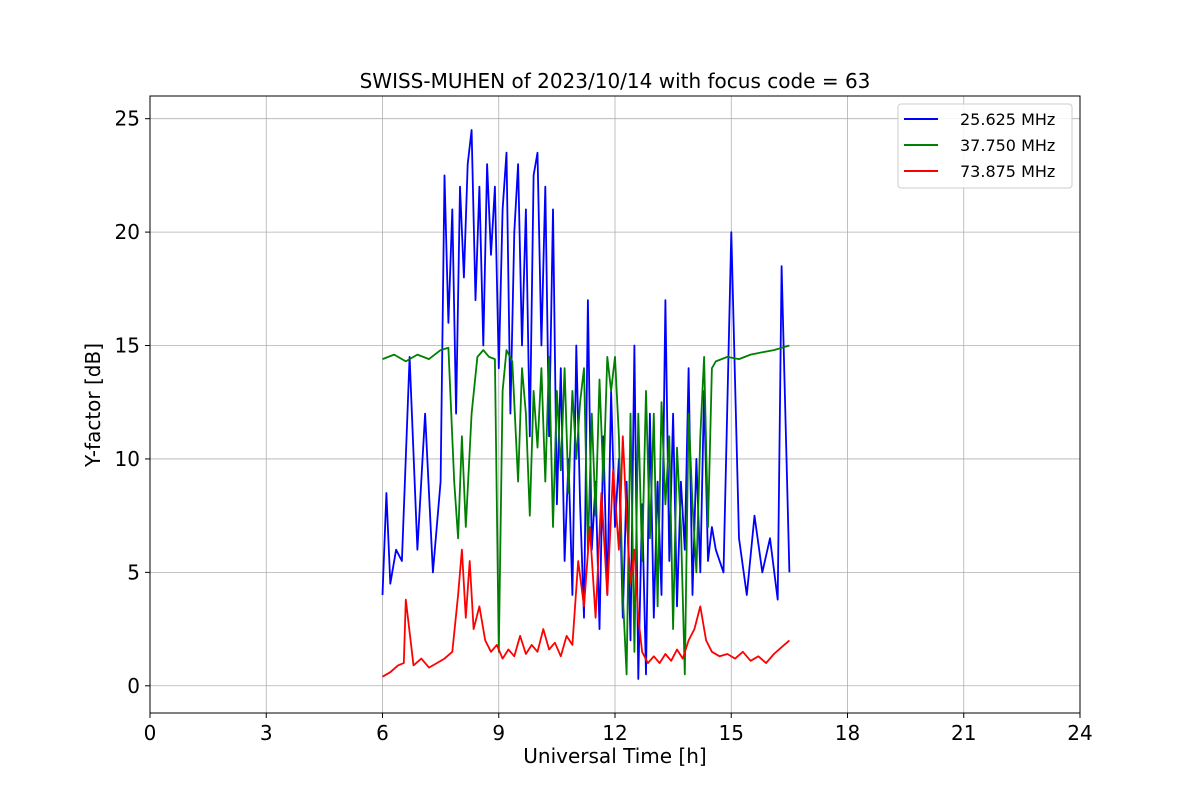 Image resolution: width=1200 pixels, height=800 pixels. Describe the element at coordinates (93, 405) in the screenshot. I see `y-axis-title: Y-factor [dB]` at that location.